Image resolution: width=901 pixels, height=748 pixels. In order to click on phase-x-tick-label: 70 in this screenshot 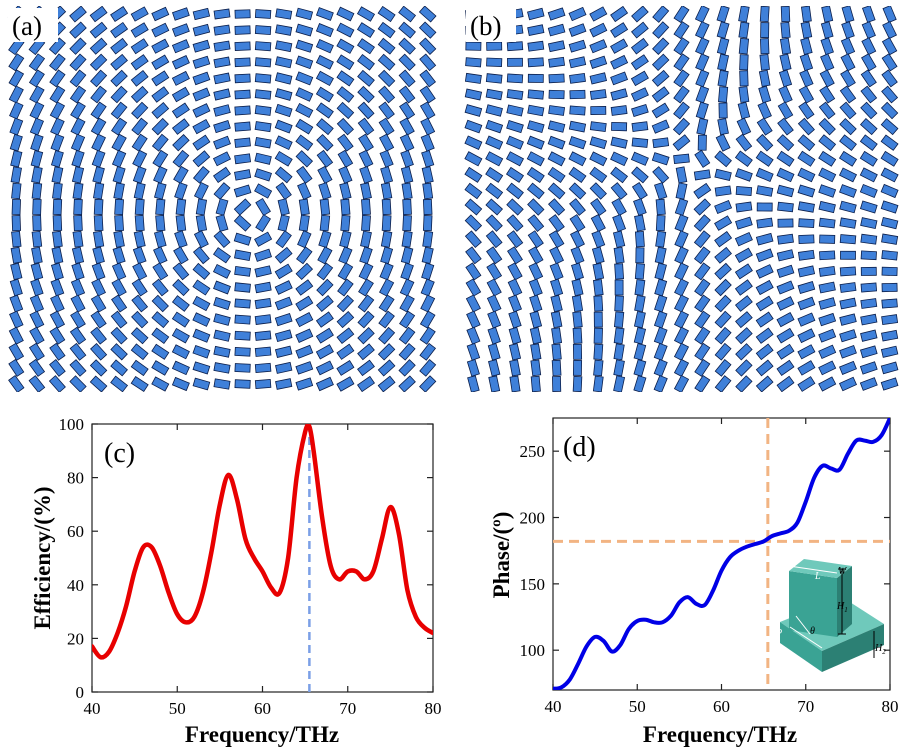, I will do `click(805, 706)`.